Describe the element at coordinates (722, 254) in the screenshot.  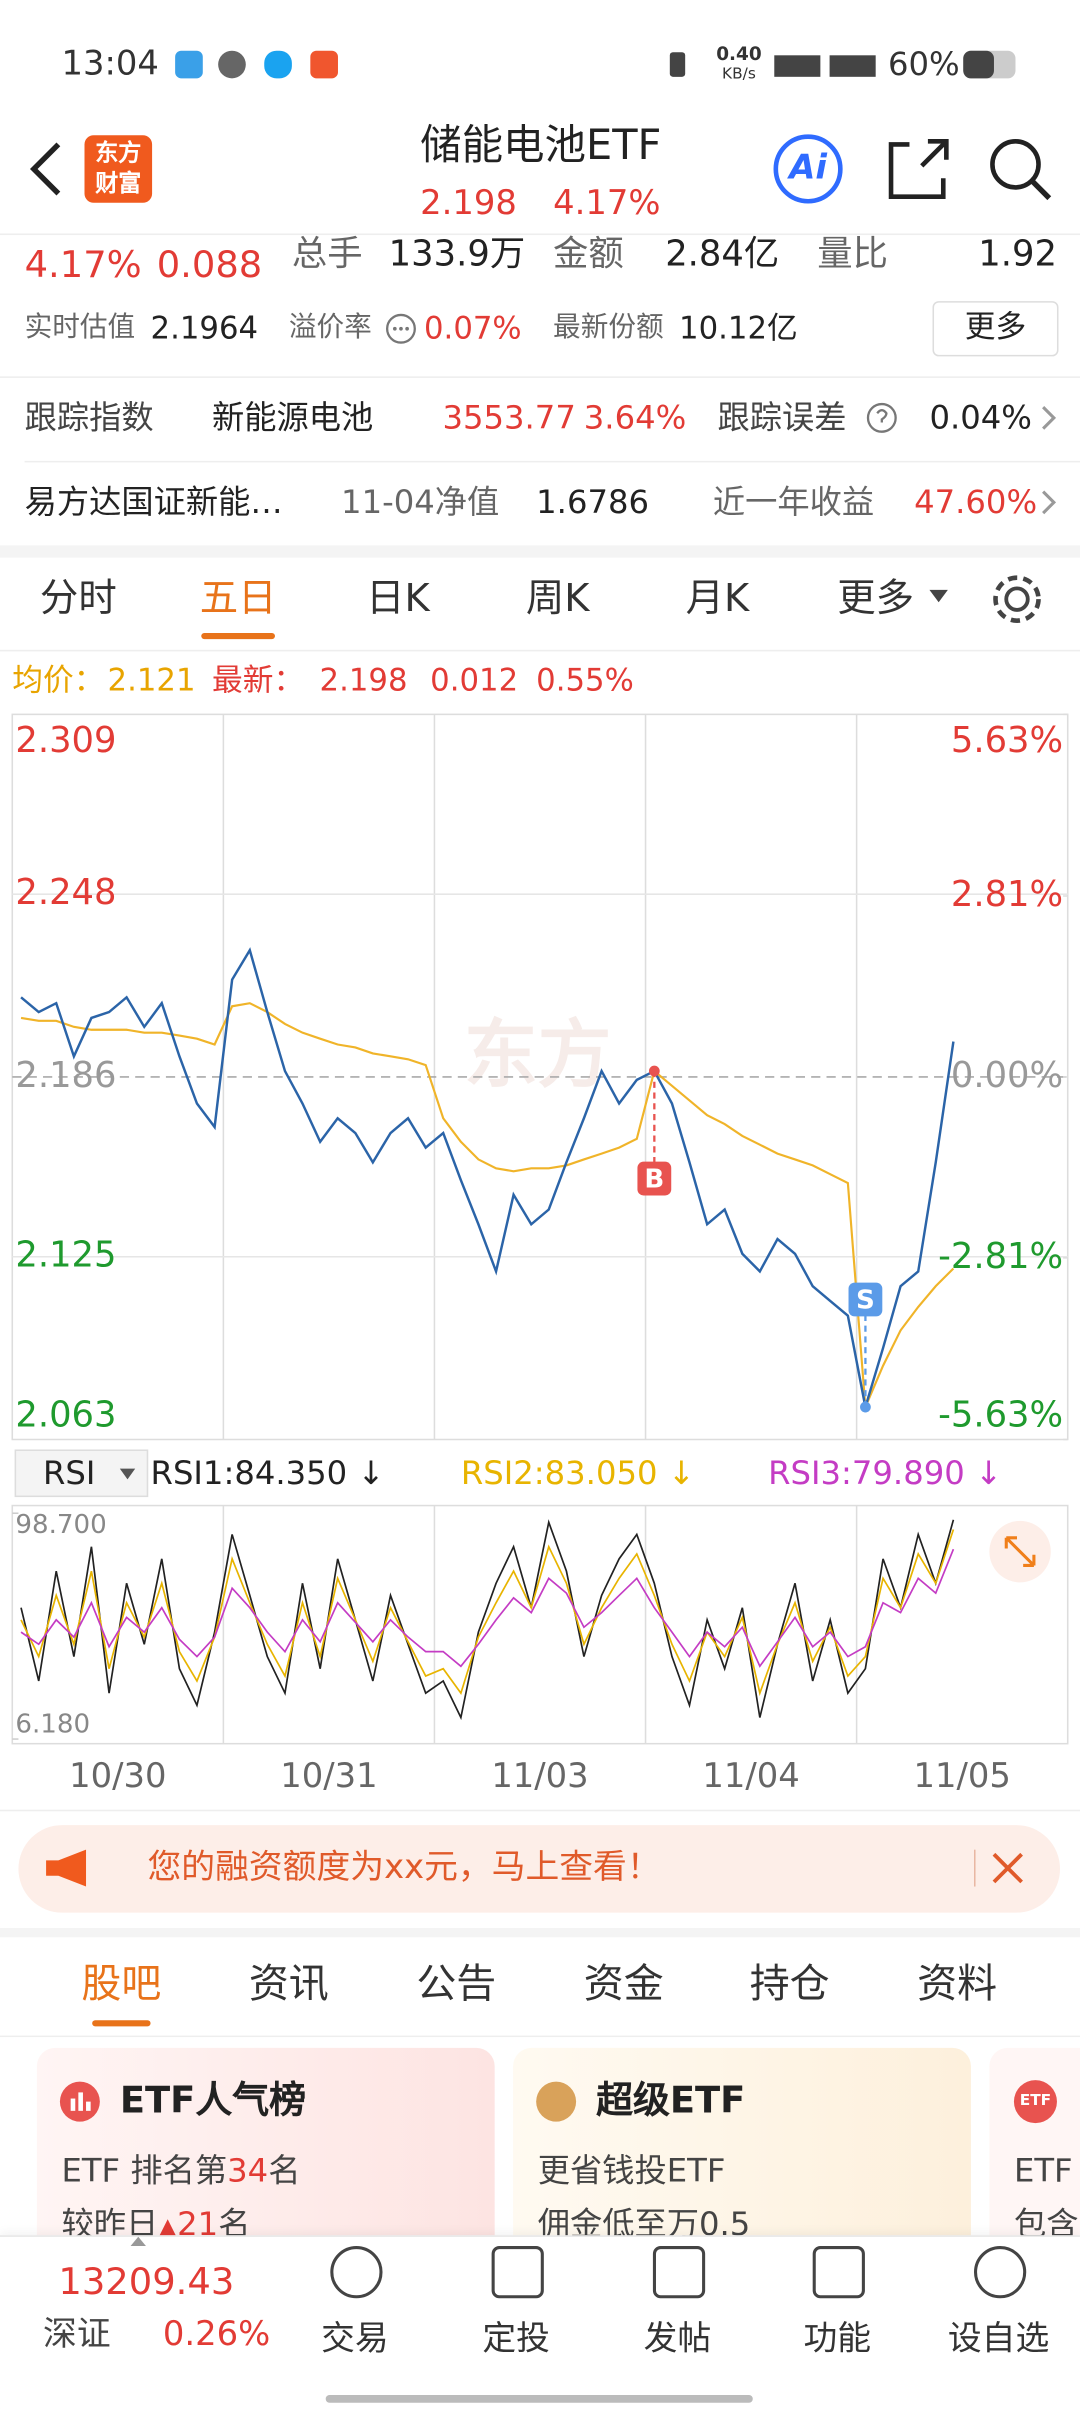
I see `quote-value: 2.84亿` at that location.